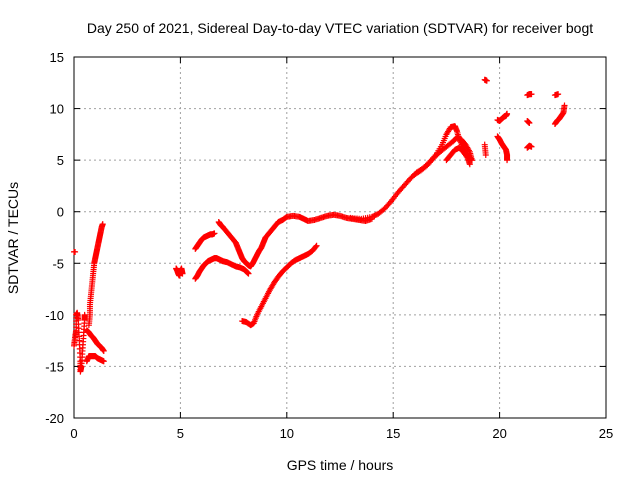  Describe the element at coordinates (54, 315) in the screenshot. I see `y-tick-label: -10` at that location.